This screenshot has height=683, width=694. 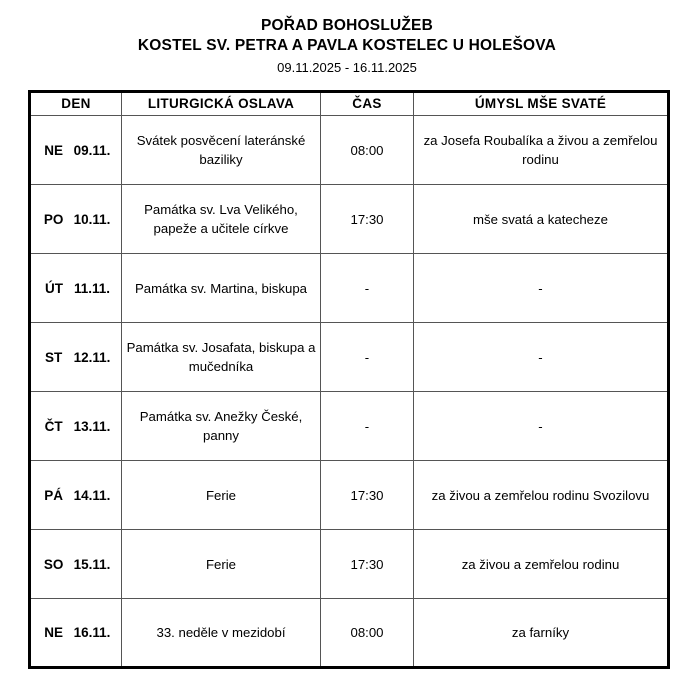 I want to click on day-date: 15.11., so click(x=92, y=564).